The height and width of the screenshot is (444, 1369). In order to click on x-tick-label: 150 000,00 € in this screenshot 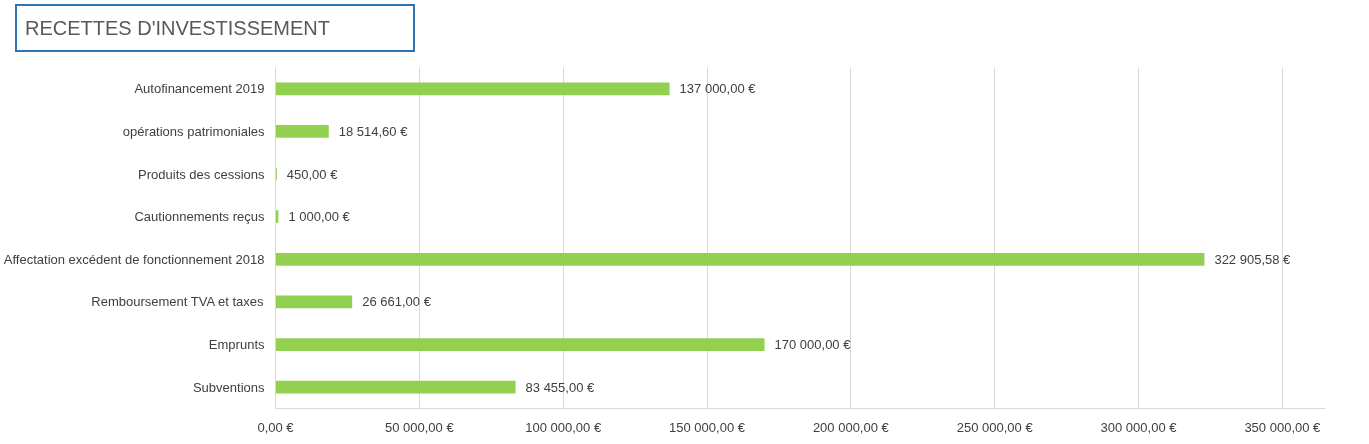, I will do `click(707, 427)`.